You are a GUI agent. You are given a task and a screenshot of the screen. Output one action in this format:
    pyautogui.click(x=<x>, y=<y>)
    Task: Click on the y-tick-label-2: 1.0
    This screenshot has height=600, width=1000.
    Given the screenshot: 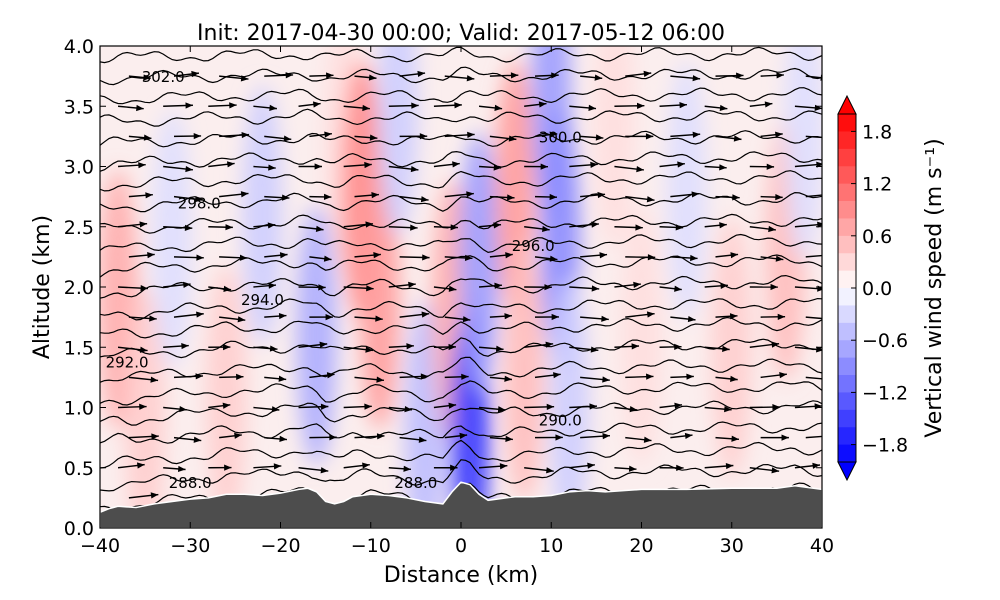 What is the action you would take?
    pyautogui.click(x=79, y=409)
    